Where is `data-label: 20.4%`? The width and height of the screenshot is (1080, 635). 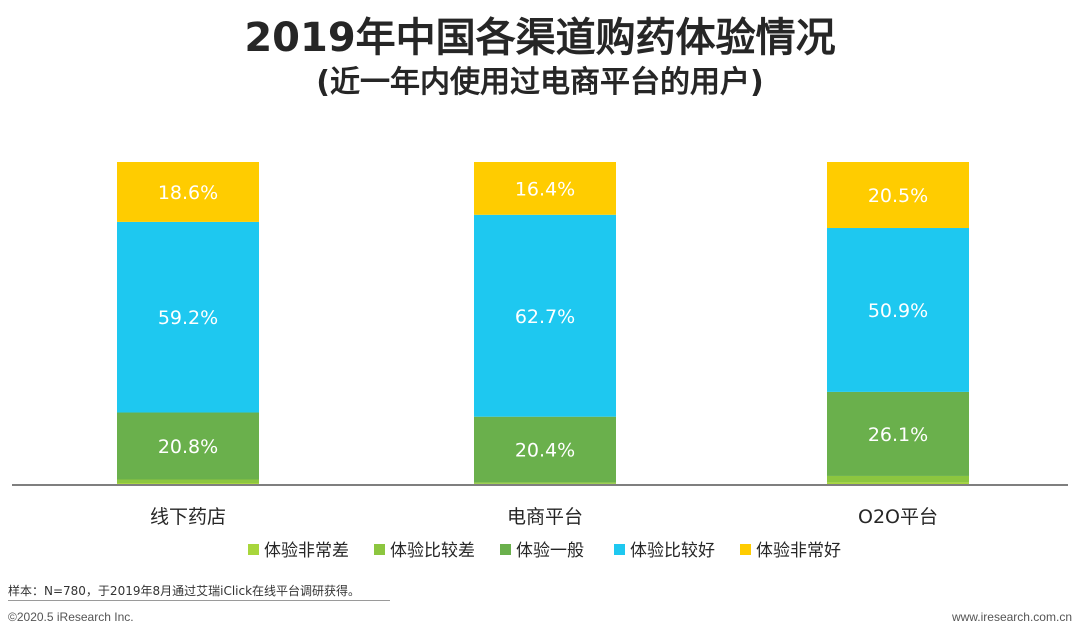 data-label: 20.4% is located at coordinates (545, 451).